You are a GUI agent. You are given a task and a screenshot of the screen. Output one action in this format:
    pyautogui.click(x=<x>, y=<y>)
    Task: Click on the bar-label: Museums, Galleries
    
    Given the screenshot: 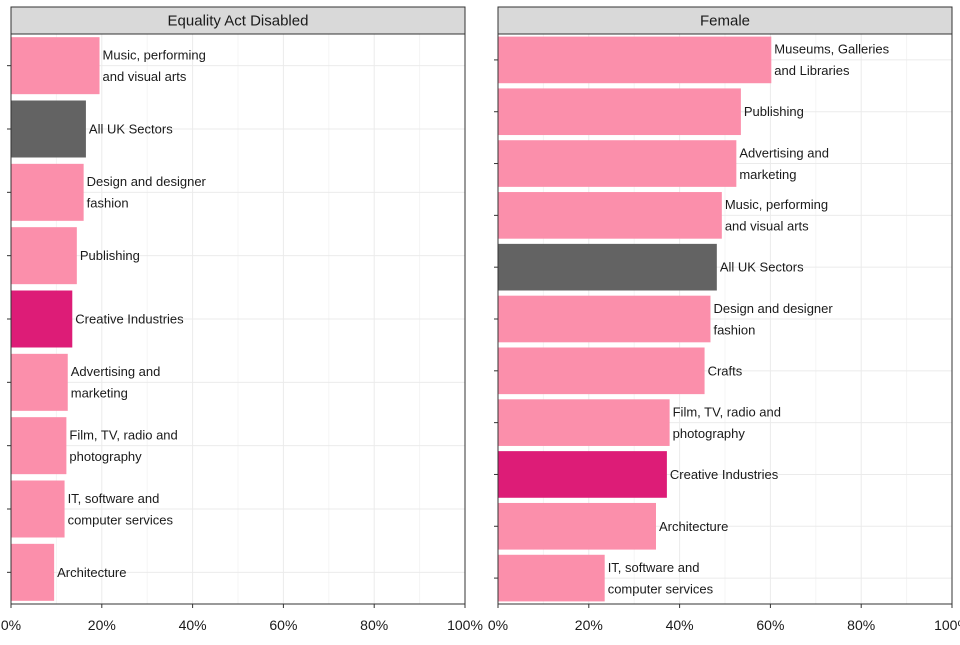 What is the action you would take?
    pyautogui.click(x=831, y=49)
    